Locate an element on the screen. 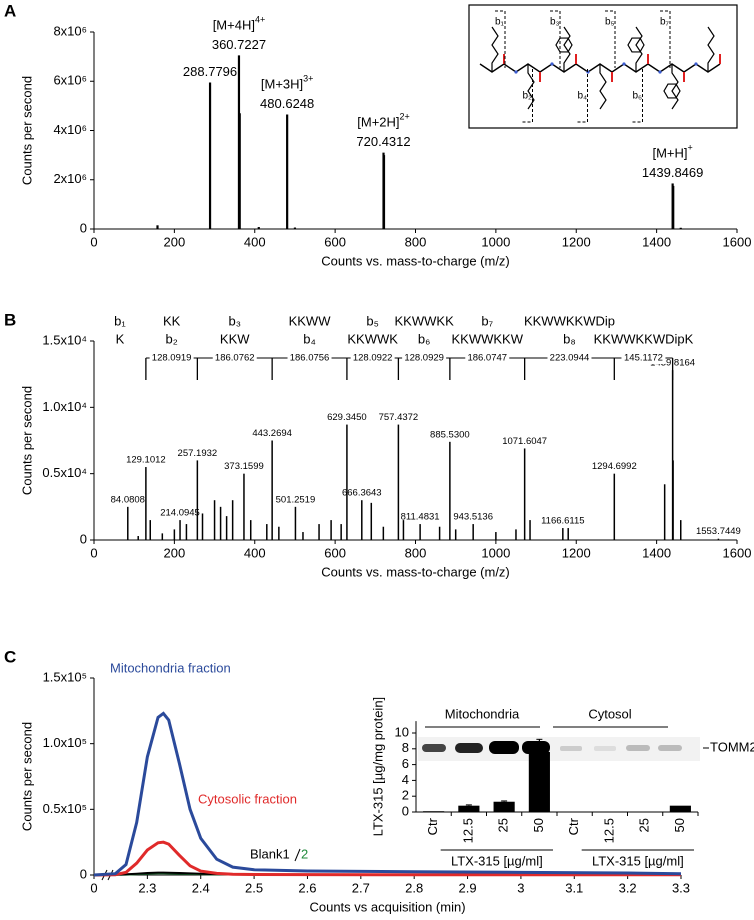  ladder-difference: 128.0929 is located at coordinates (424, 358).